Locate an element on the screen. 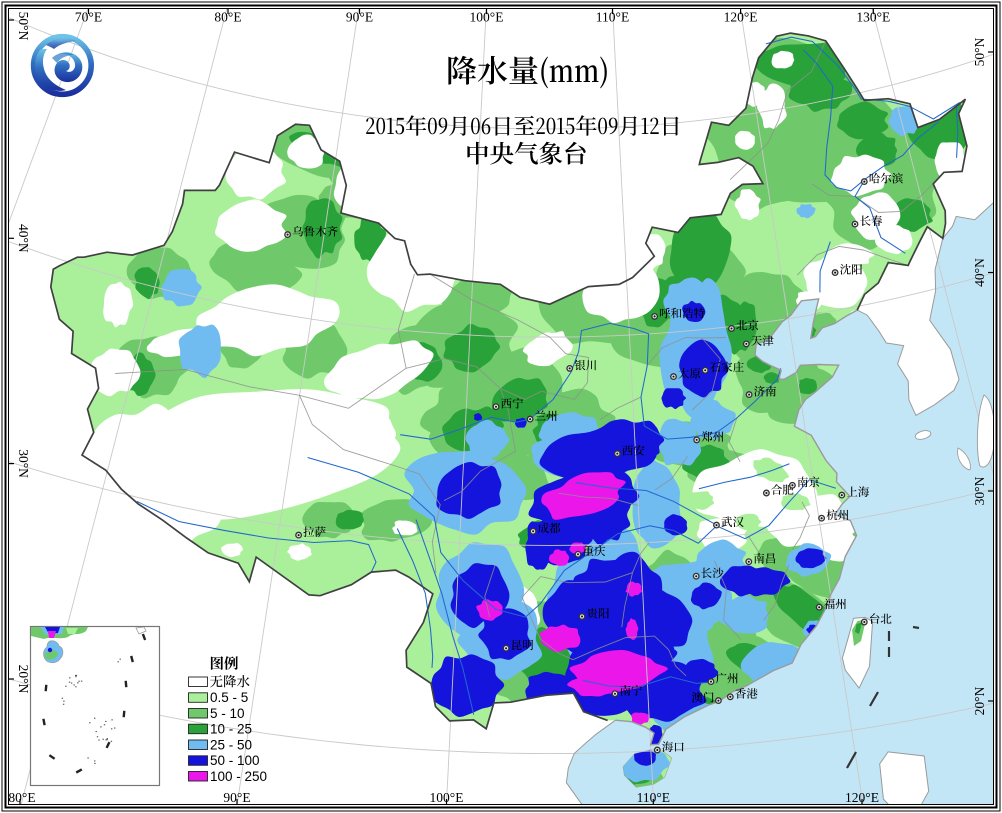  svg-text: 50 - 100 is located at coordinates (235, 760).